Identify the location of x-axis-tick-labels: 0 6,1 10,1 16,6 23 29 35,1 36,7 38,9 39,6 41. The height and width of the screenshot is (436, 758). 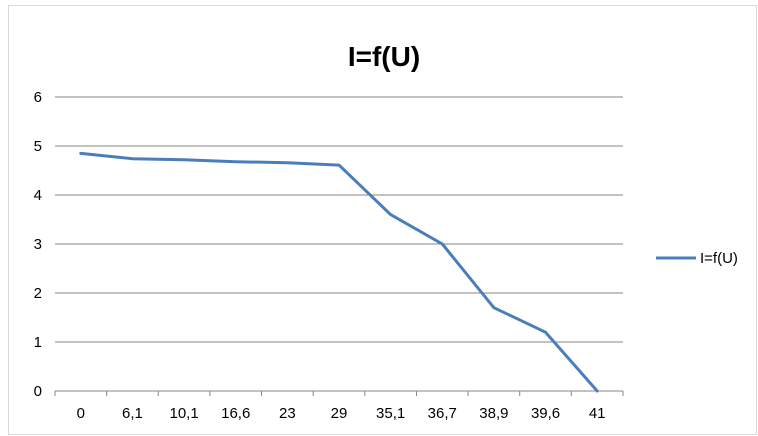
(339, 406).